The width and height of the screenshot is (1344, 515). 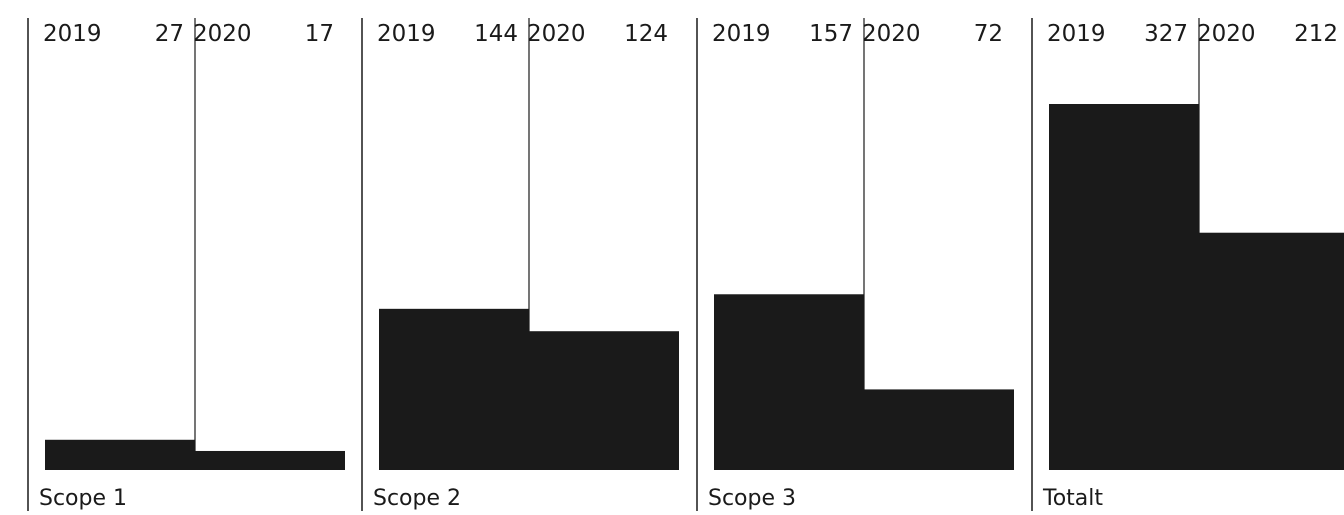 I want to click on value-label: 27, so click(x=169, y=34).